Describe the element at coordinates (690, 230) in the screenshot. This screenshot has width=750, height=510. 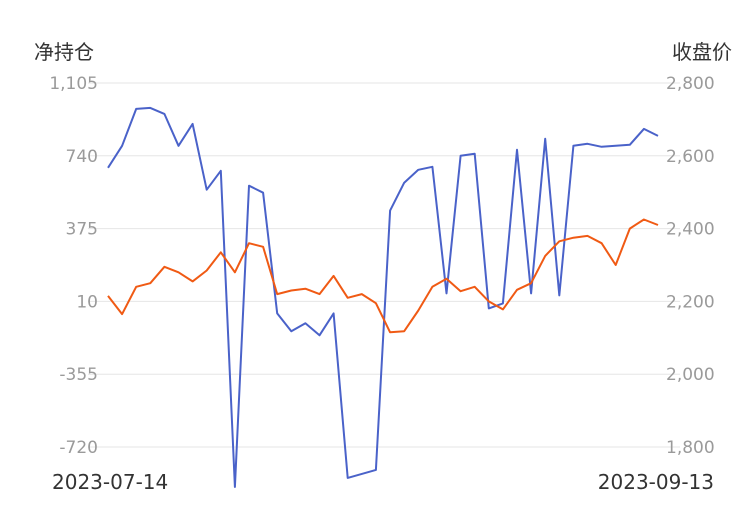
I see `right-tick-label: 2,400` at that location.